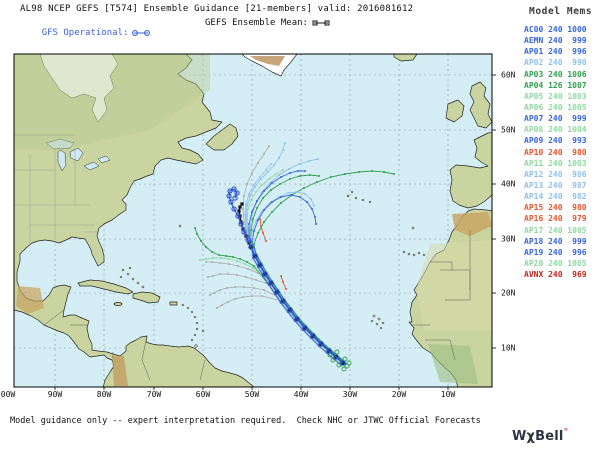 The width and height of the screenshot is (600, 450). Describe the element at coordinates (555, 85) in the screenshot. I see `member-row: AP04 126 1007` at that location.